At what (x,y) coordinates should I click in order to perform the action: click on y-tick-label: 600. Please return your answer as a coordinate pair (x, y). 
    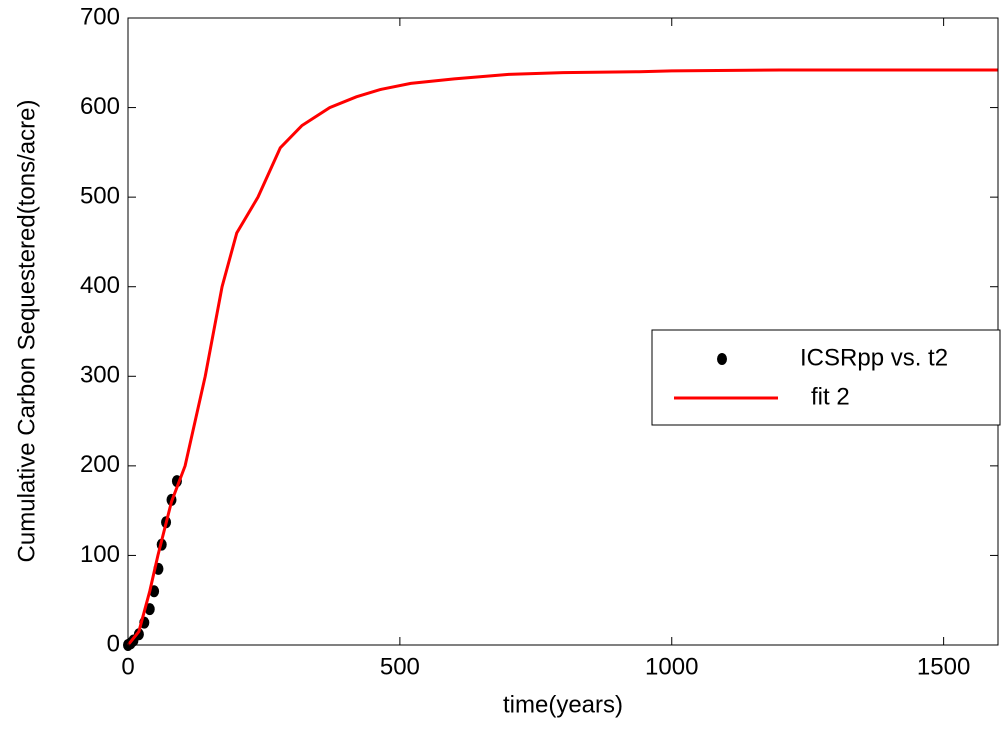
    Looking at the image, I should click on (100, 106).